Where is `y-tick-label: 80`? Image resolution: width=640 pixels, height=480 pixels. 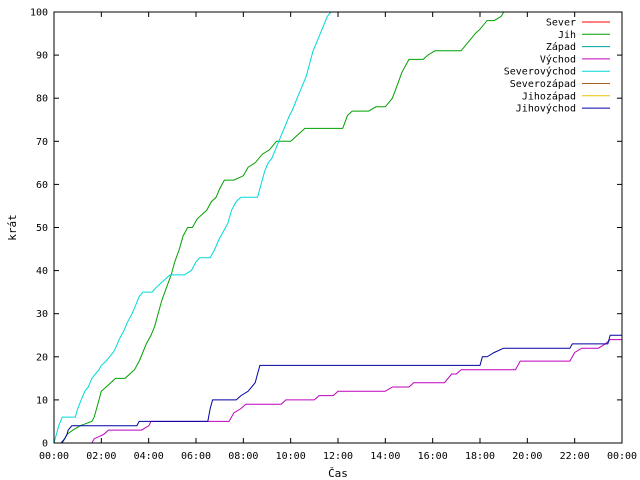 y-tick-label: 80 is located at coordinates (42, 99).